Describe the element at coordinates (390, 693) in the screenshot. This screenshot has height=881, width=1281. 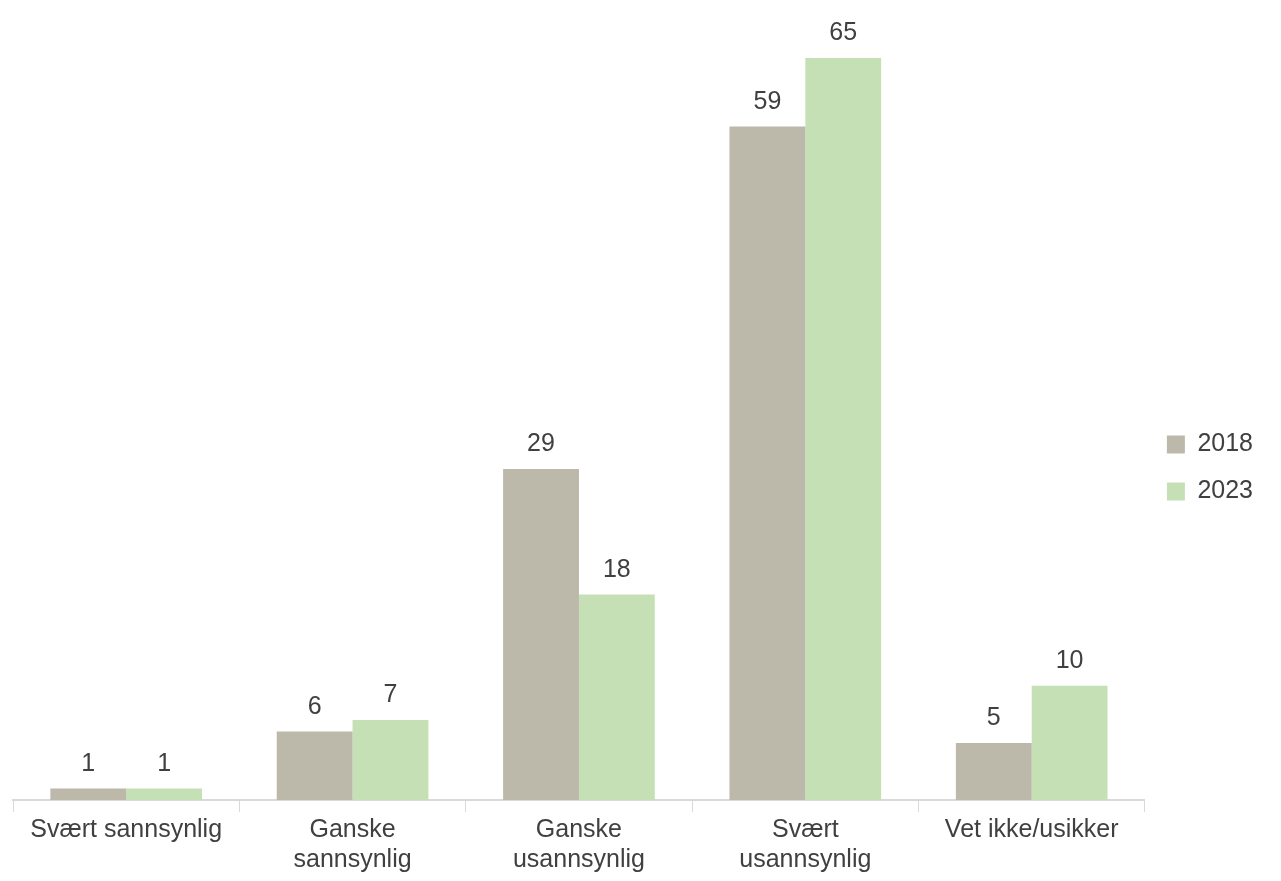
I see `data-label: 7` at that location.